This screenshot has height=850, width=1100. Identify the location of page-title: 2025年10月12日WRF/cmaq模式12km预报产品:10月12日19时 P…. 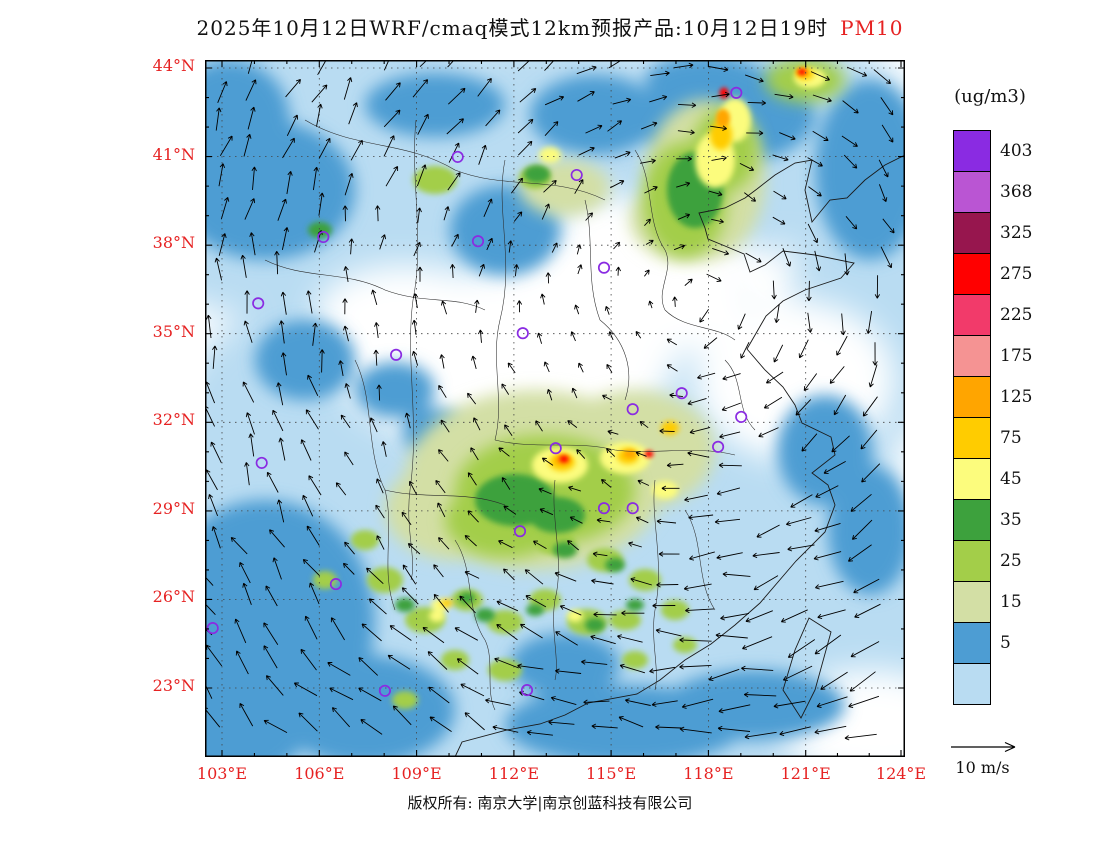
(550, 26).